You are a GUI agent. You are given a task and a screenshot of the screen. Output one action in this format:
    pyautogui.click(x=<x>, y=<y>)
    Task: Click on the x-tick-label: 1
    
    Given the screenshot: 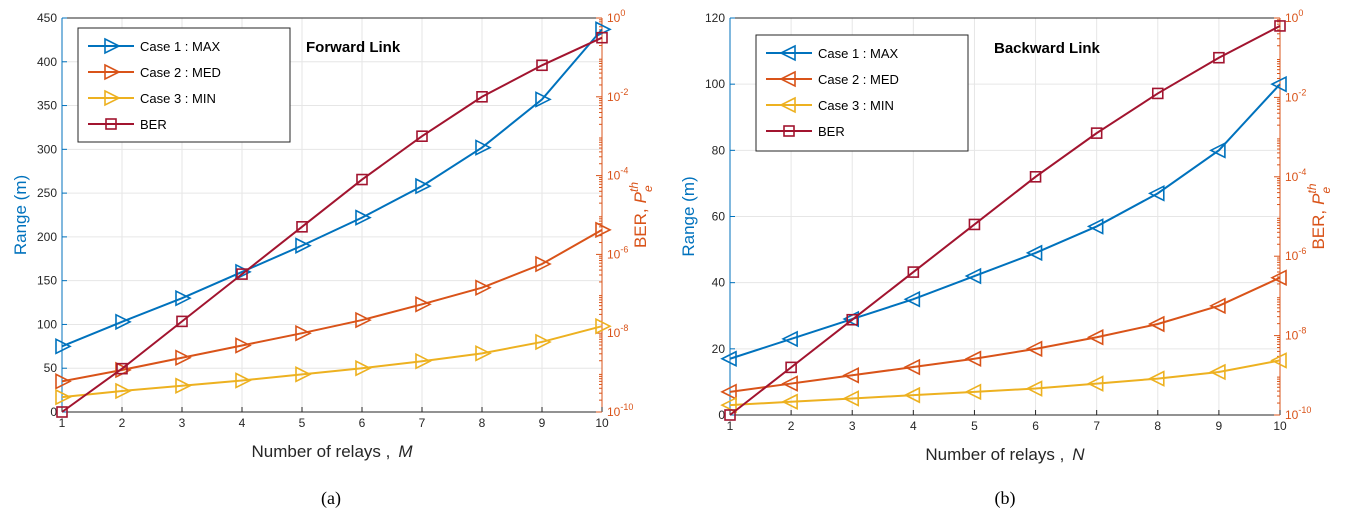 What is the action you would take?
    pyautogui.click(x=730, y=426)
    